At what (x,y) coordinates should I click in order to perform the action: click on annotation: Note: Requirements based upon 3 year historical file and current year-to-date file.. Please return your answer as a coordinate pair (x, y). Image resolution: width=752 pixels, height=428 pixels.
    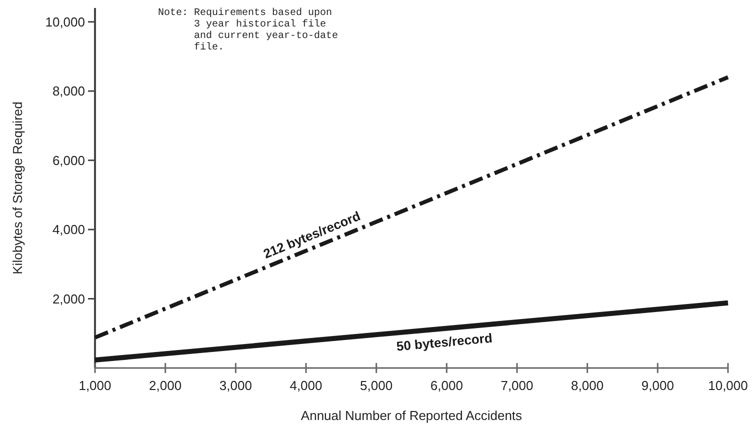
    Looking at the image, I should click on (248, 30).